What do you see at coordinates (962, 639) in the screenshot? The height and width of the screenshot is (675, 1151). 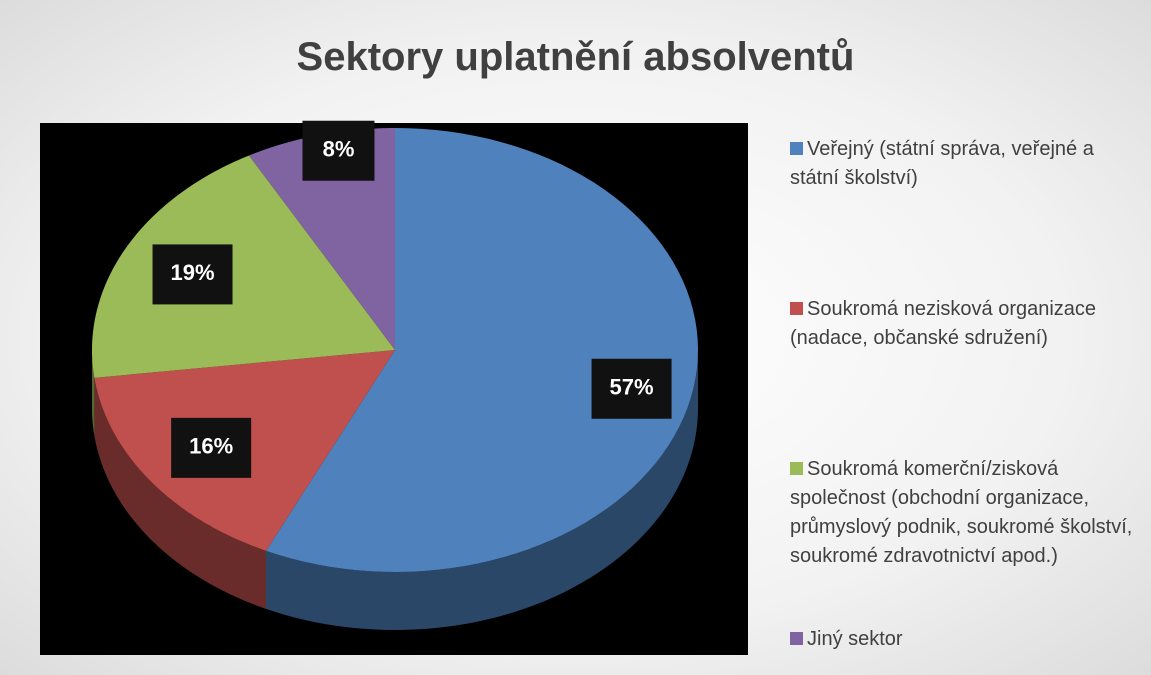 I see `legend-item: Jiný sektor` at bounding box center [962, 639].